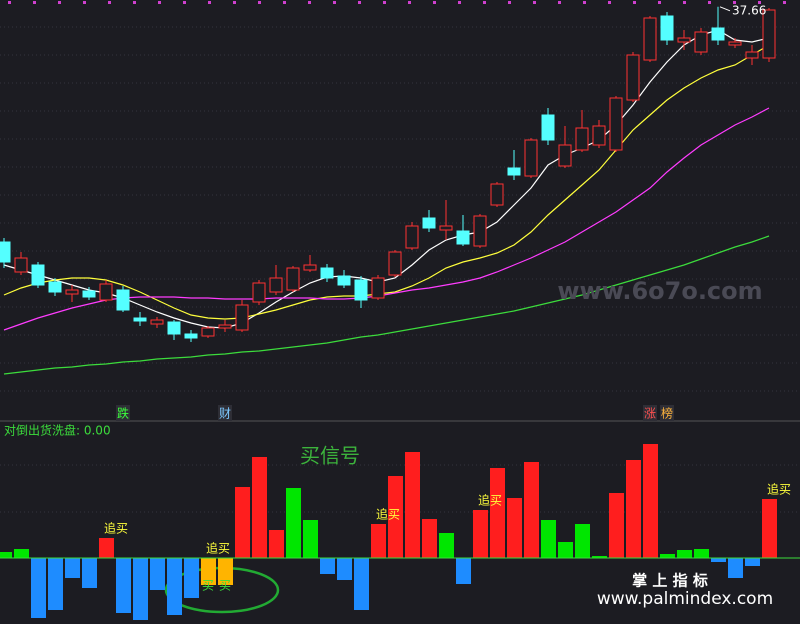 The height and width of the screenshot is (624, 800). What do you see at coordinates (225, 414) in the screenshot?
I see `signal-marker: 财` at bounding box center [225, 414].